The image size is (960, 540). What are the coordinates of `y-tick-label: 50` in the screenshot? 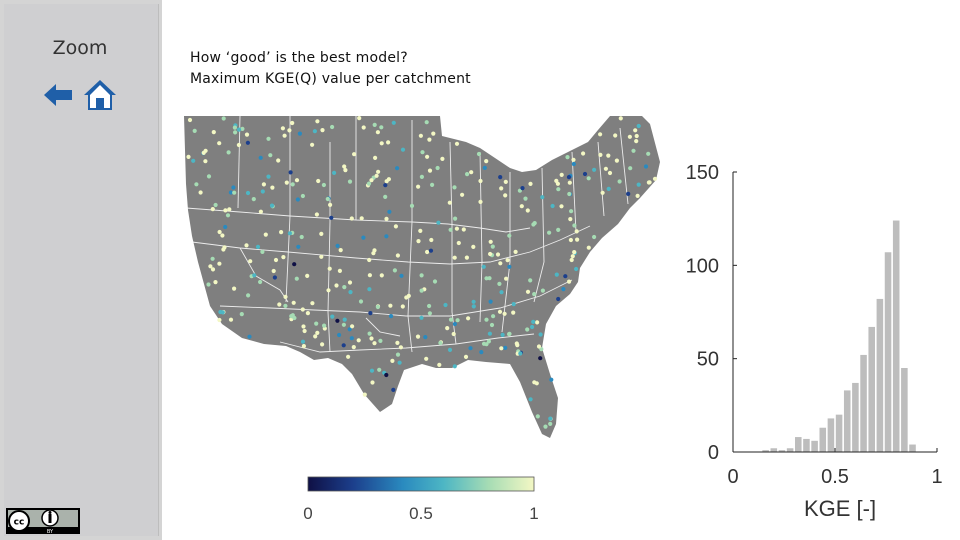 It's located at (708, 360).